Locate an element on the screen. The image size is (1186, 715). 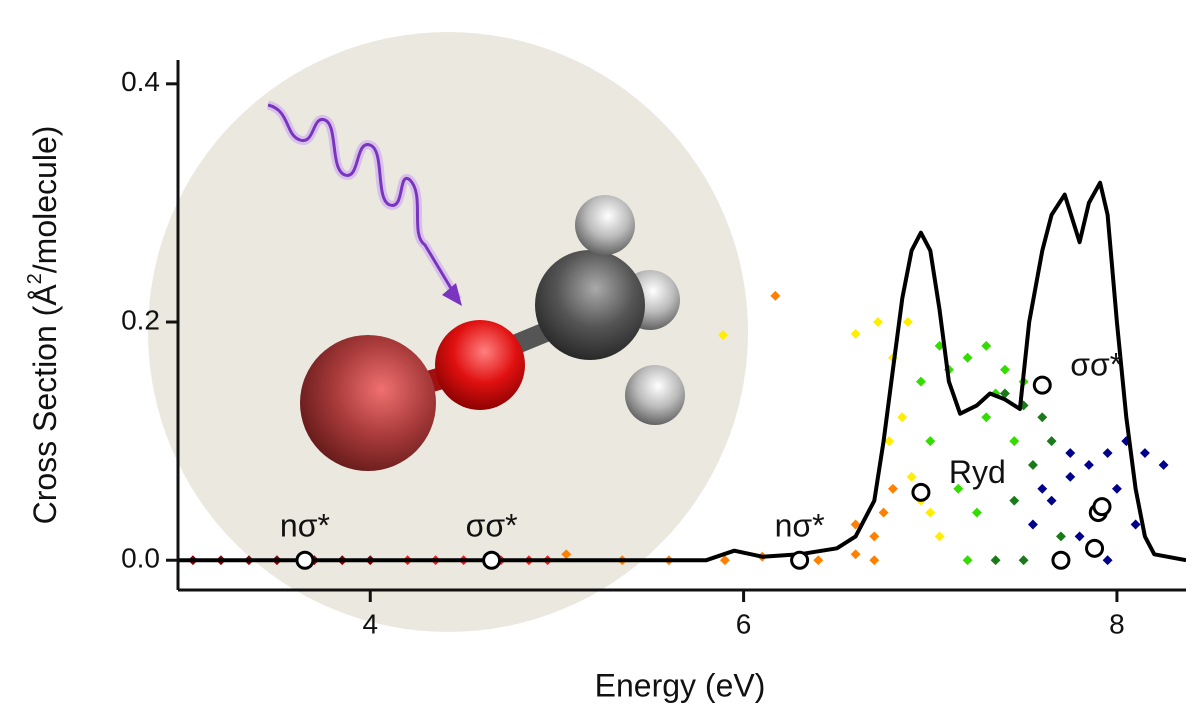
y-tick-label: 0.4 is located at coordinates (140, 81).